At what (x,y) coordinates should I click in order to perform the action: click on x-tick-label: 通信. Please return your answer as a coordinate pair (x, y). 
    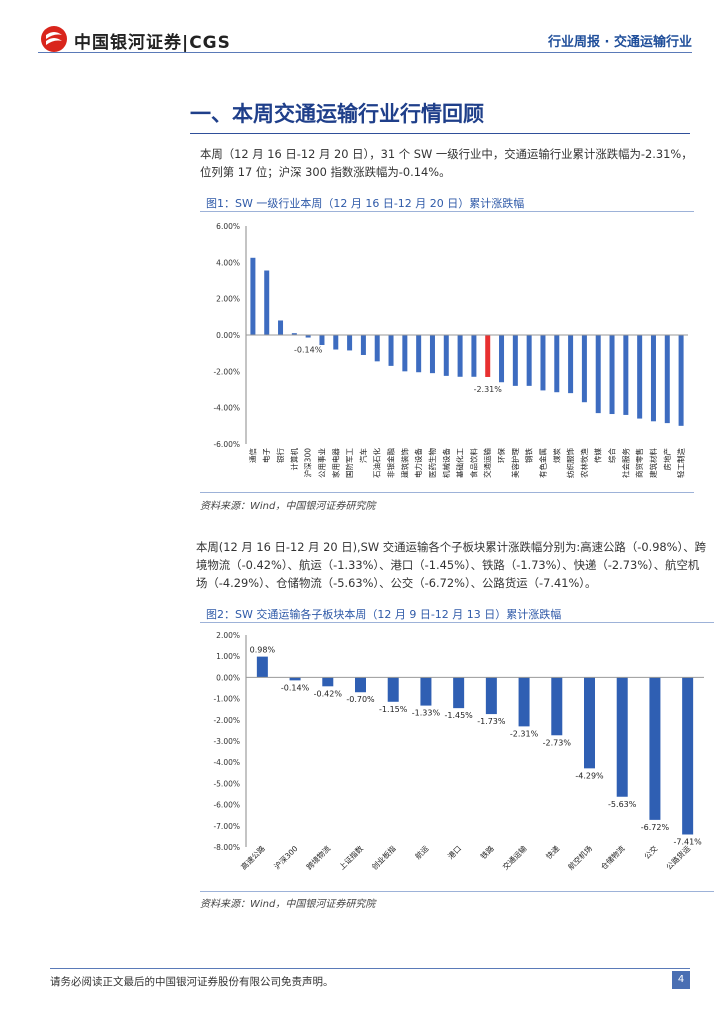
    Looking at the image, I should click on (252, 455).